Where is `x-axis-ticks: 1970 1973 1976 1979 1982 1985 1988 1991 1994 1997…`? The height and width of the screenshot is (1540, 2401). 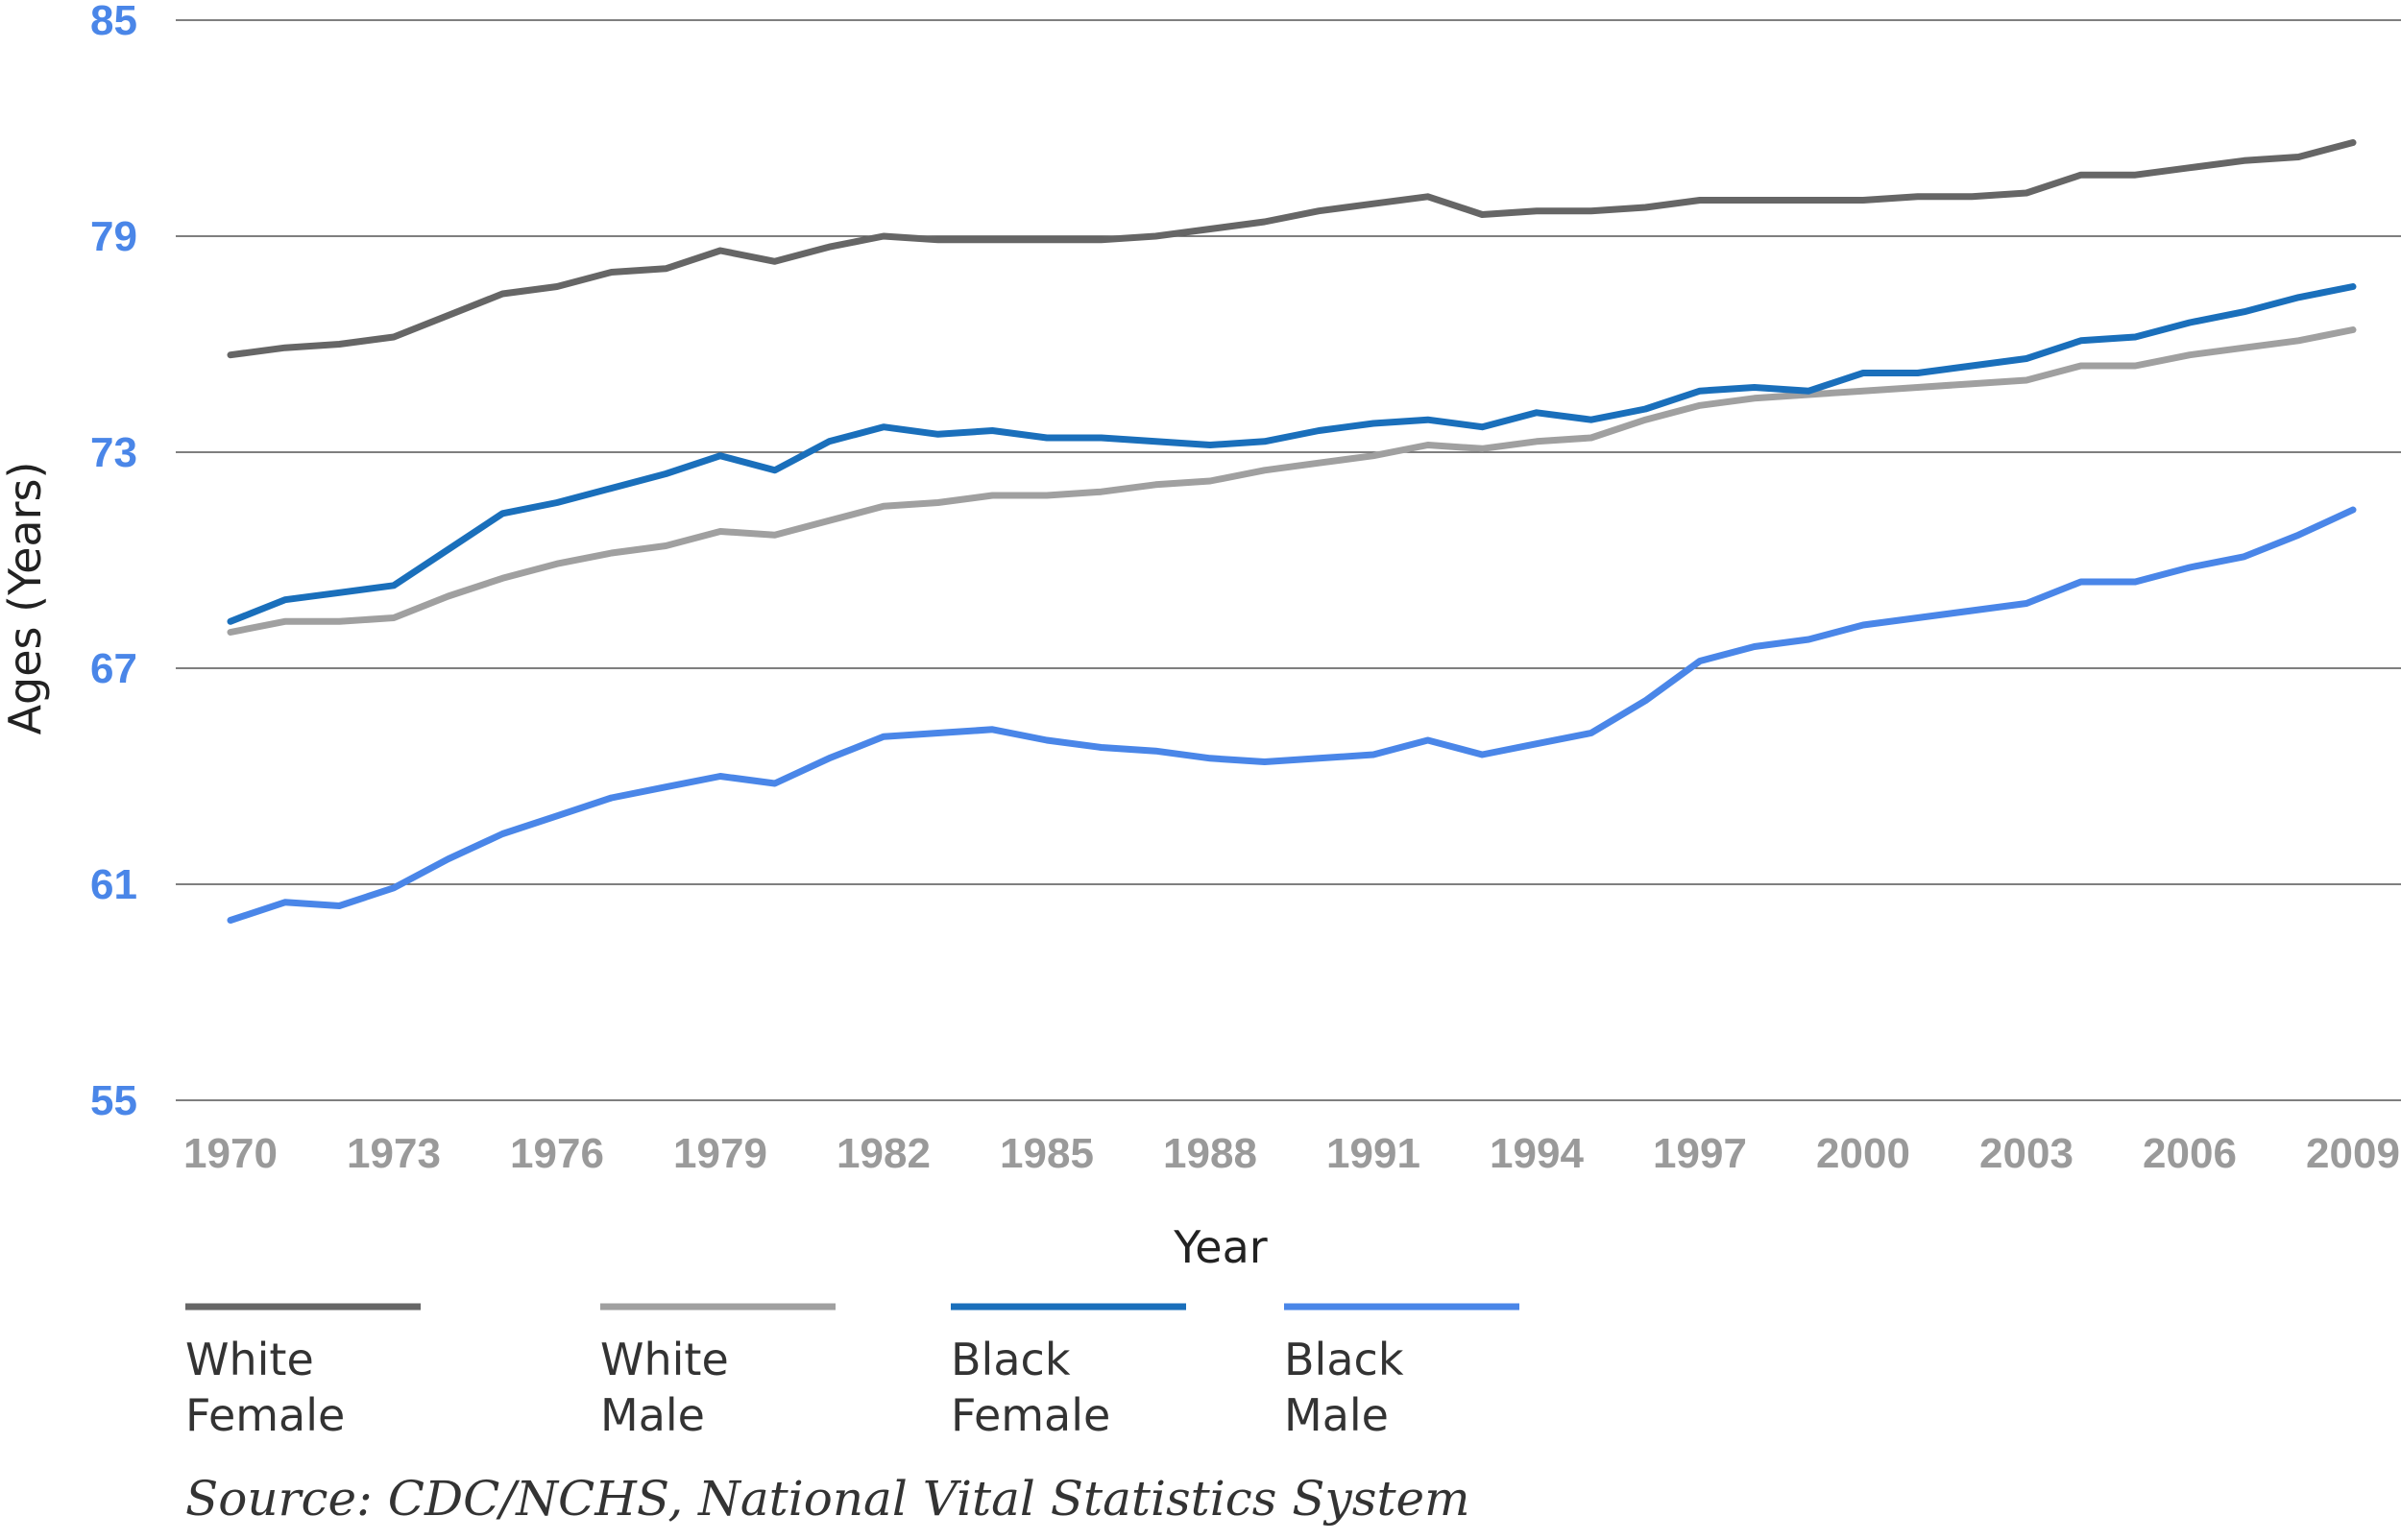 x-axis-ticks: 1970 1973 1976 1979 1982 1985 1988 1991 1994 1997… is located at coordinates (1292, 1154).